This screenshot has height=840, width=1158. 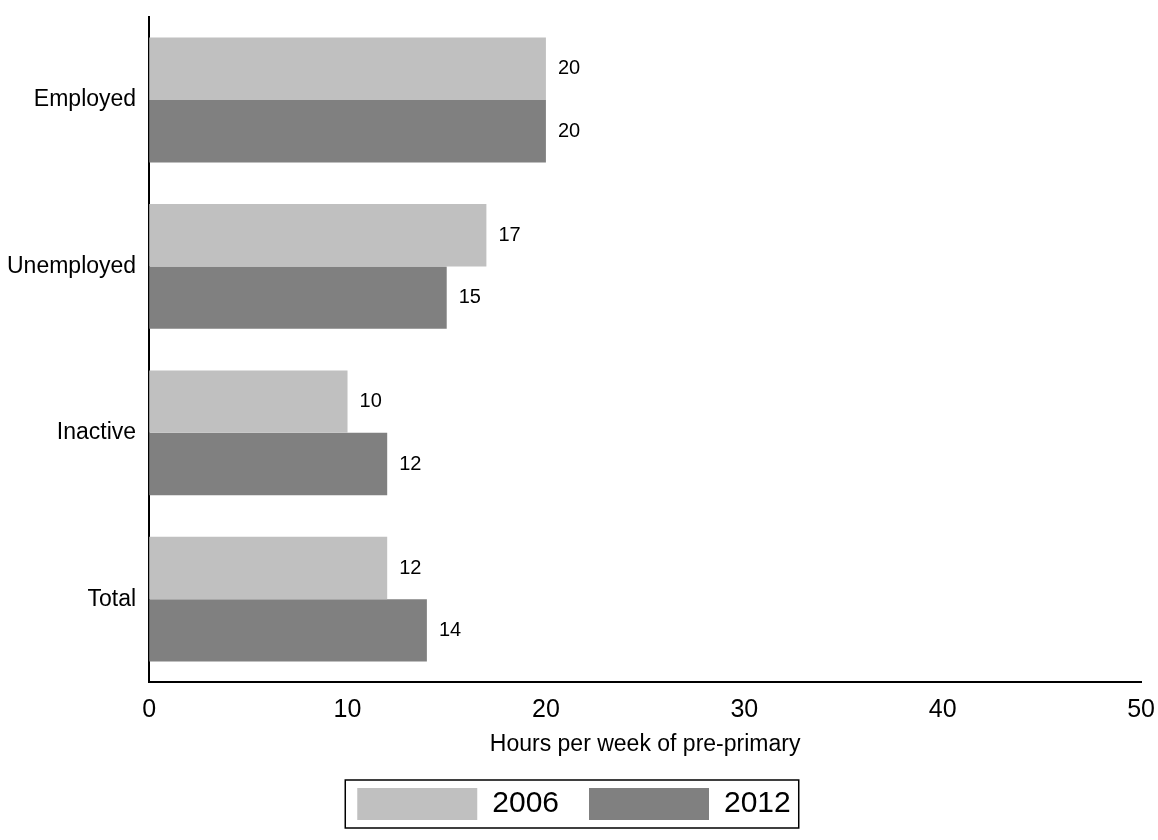 What do you see at coordinates (347, 708) in the screenshot?
I see `x-tick-label: 10` at bounding box center [347, 708].